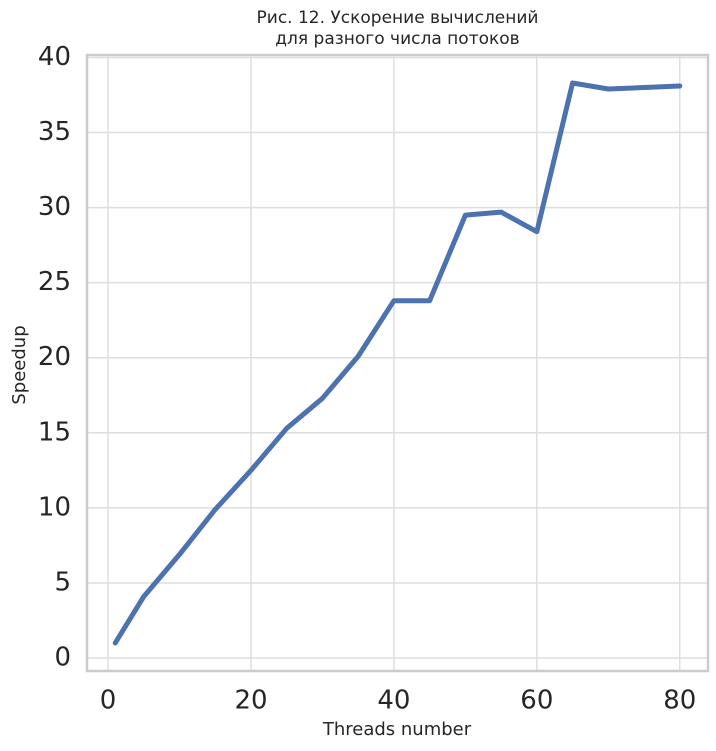 The image size is (716, 751). Describe the element at coordinates (397, 729) in the screenshot. I see `x-axis-label: Threads number` at that location.